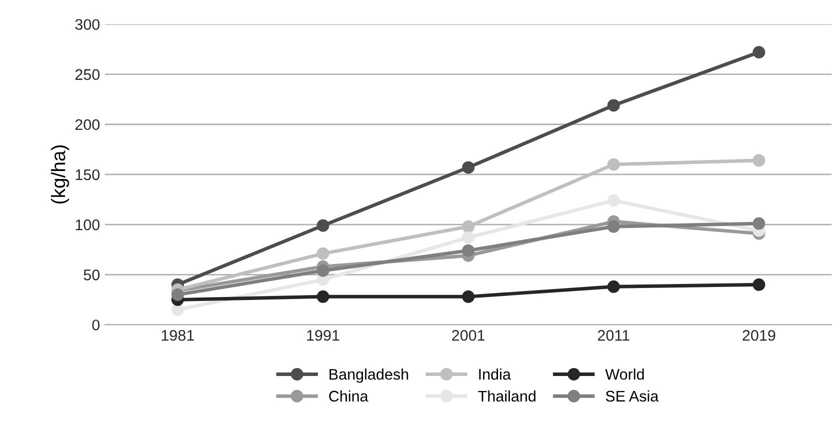  I want to click on y-axis-title: (kg/ha), so click(60, 174).